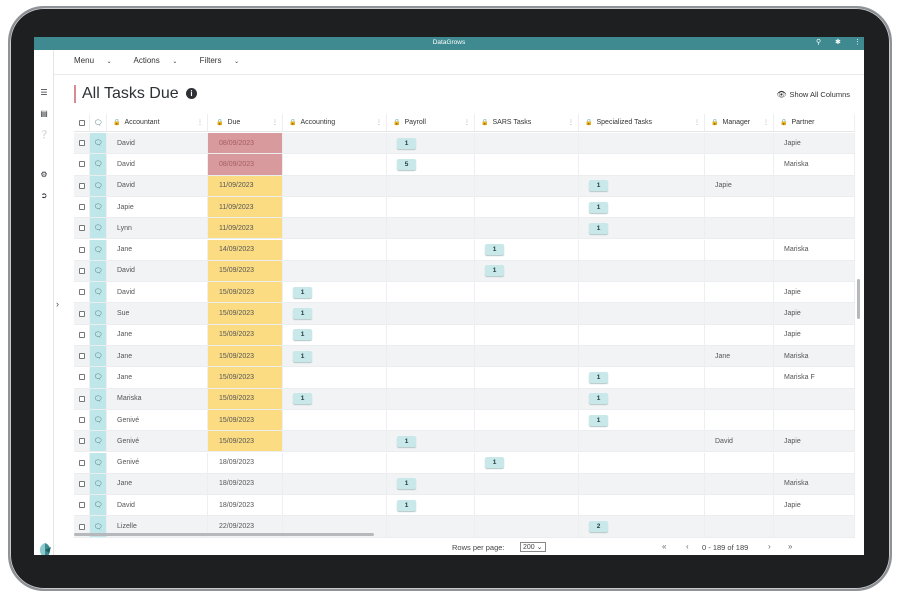 The height and width of the screenshot is (597, 902). I want to click on table-row: 🗨 David 18/09/2023 1 Japie, so click(464, 506).